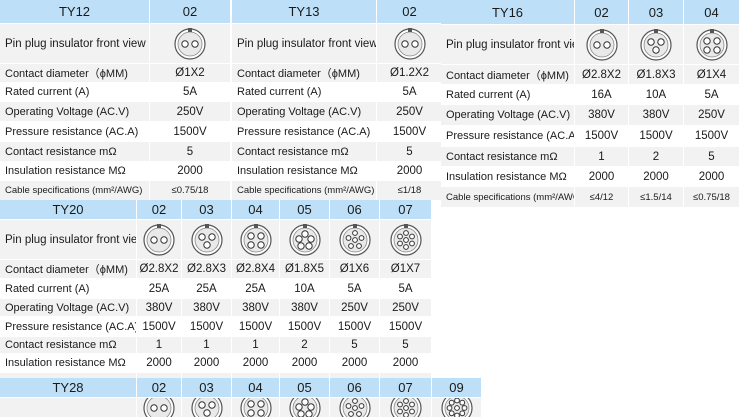 The height and width of the screenshot is (418, 750). I want to click on insulator-4pin-icon, so click(711, 44).